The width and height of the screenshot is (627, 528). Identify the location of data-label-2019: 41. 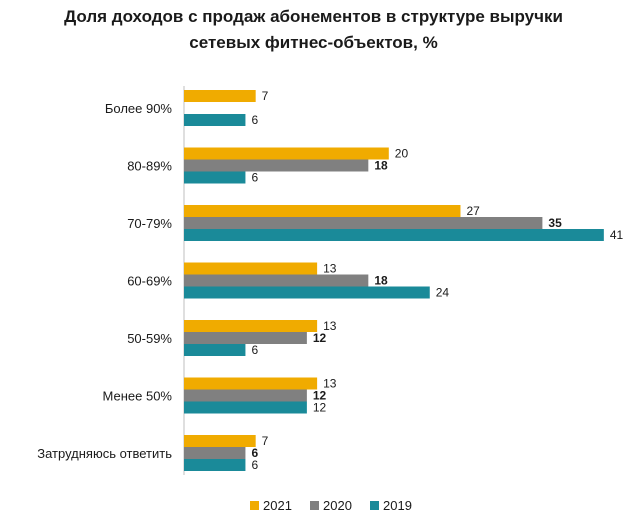
(617, 235).